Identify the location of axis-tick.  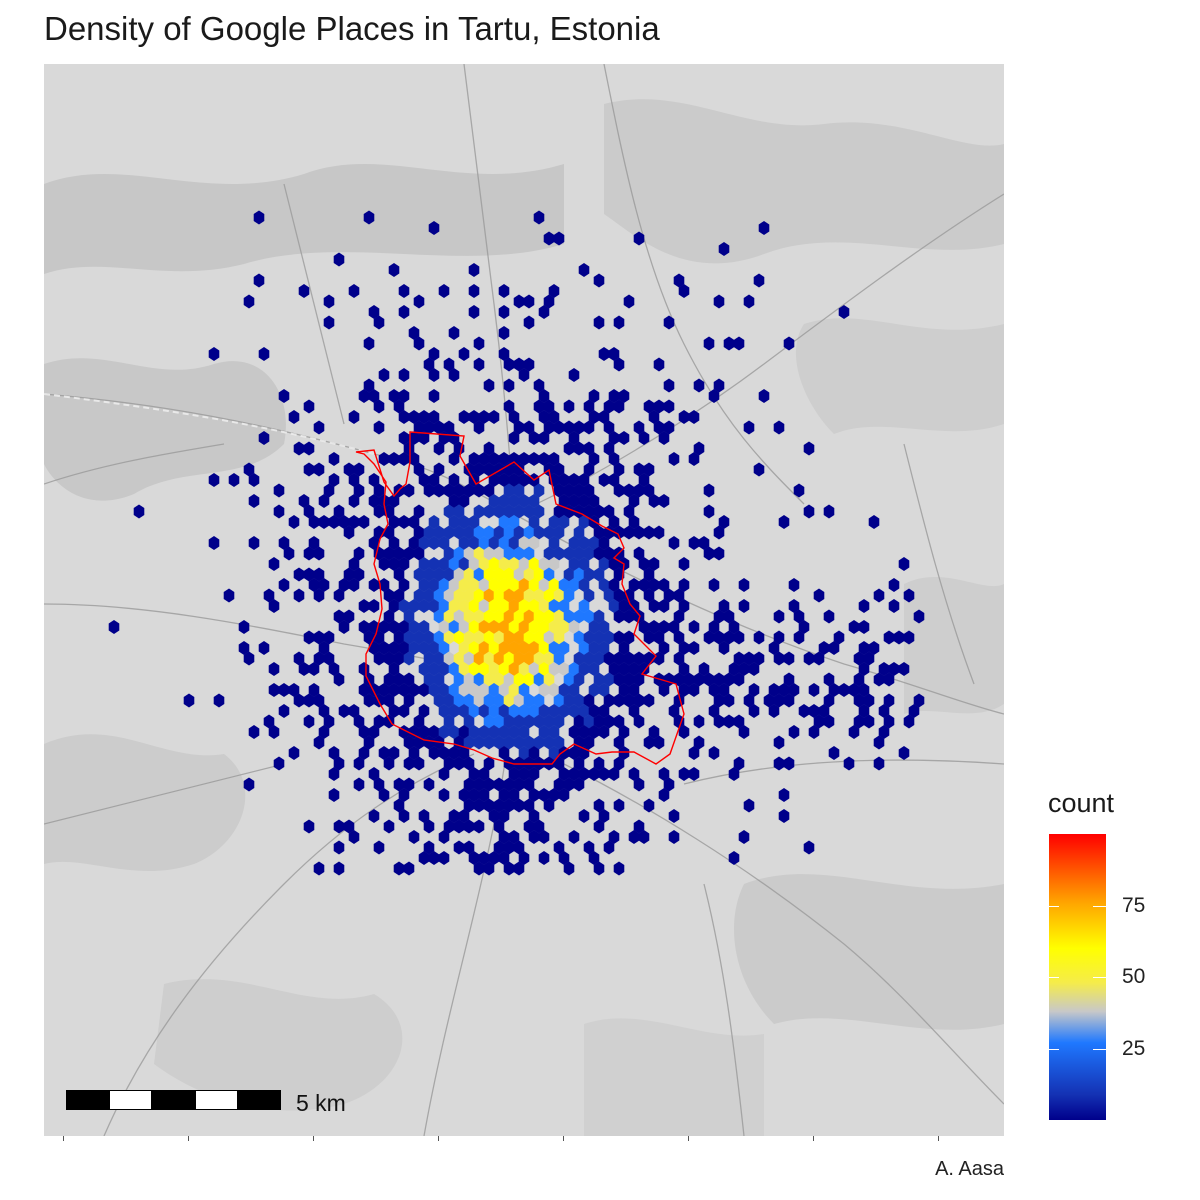
(813, 1138).